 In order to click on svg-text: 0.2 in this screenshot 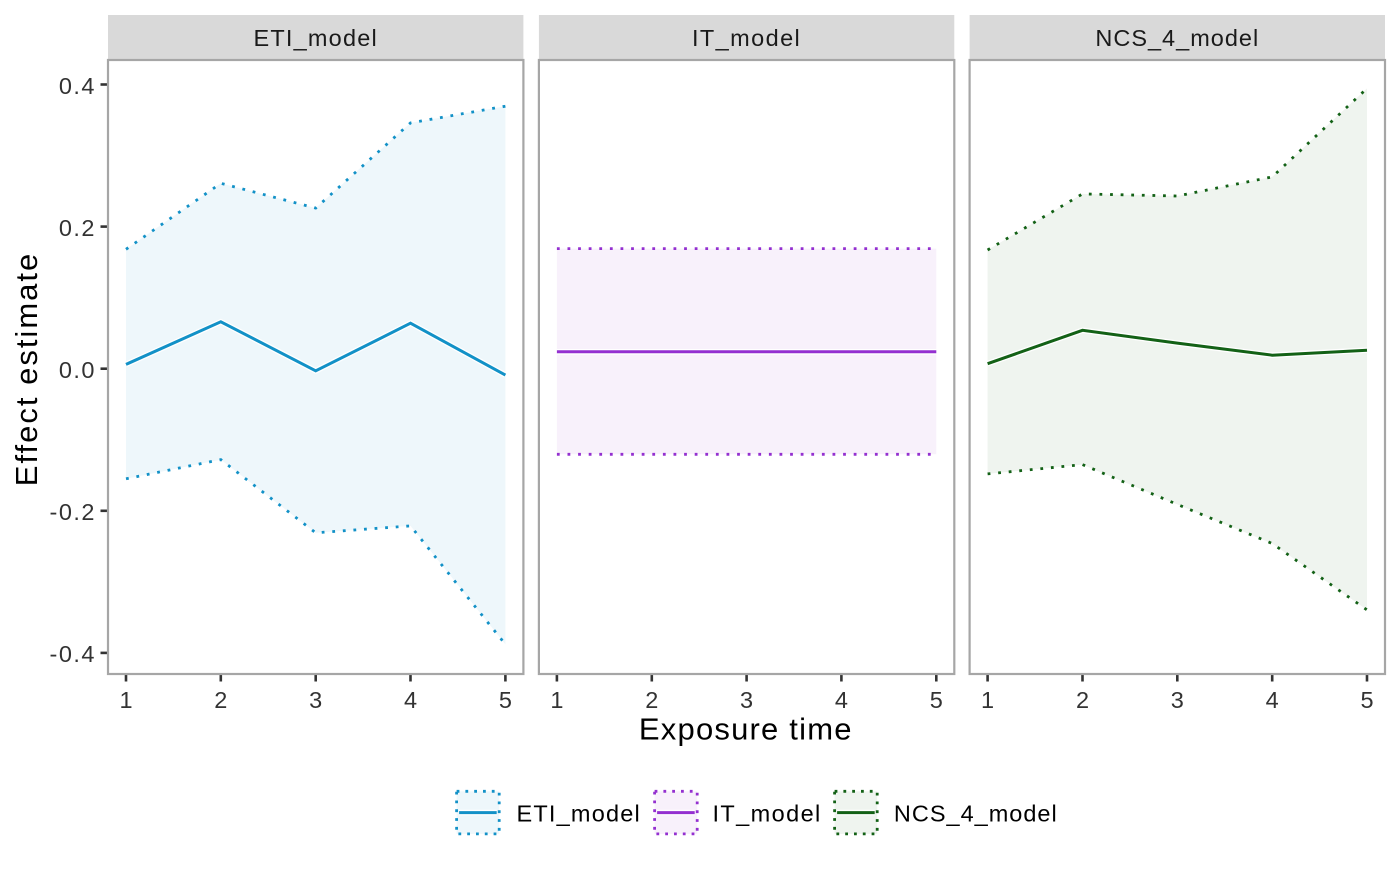, I will do `click(77, 228)`.